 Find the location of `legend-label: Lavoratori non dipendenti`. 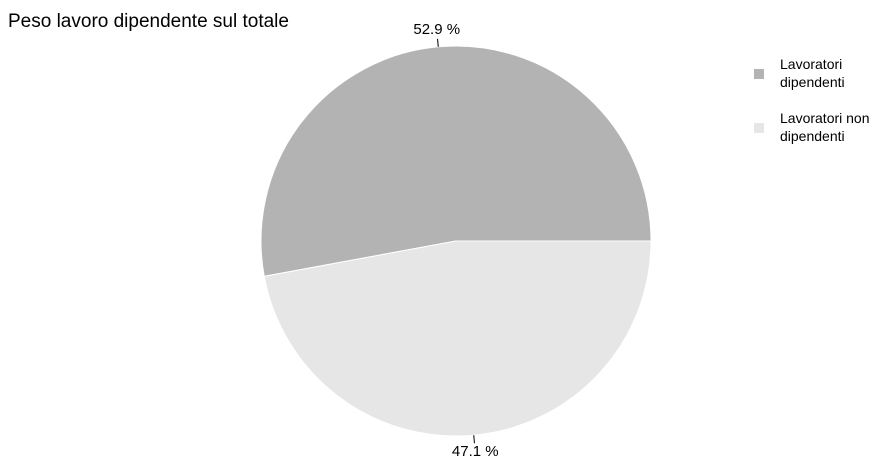

legend-label: Lavoratori non dipendenti is located at coordinates (825, 127).